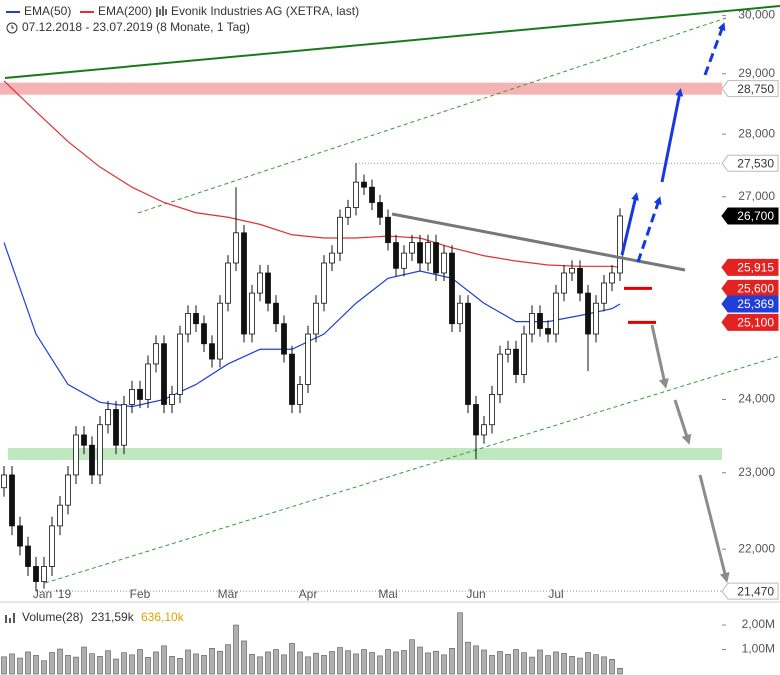 The width and height of the screenshot is (780, 675). I want to click on y-tick-label: 24,000, so click(756, 399).